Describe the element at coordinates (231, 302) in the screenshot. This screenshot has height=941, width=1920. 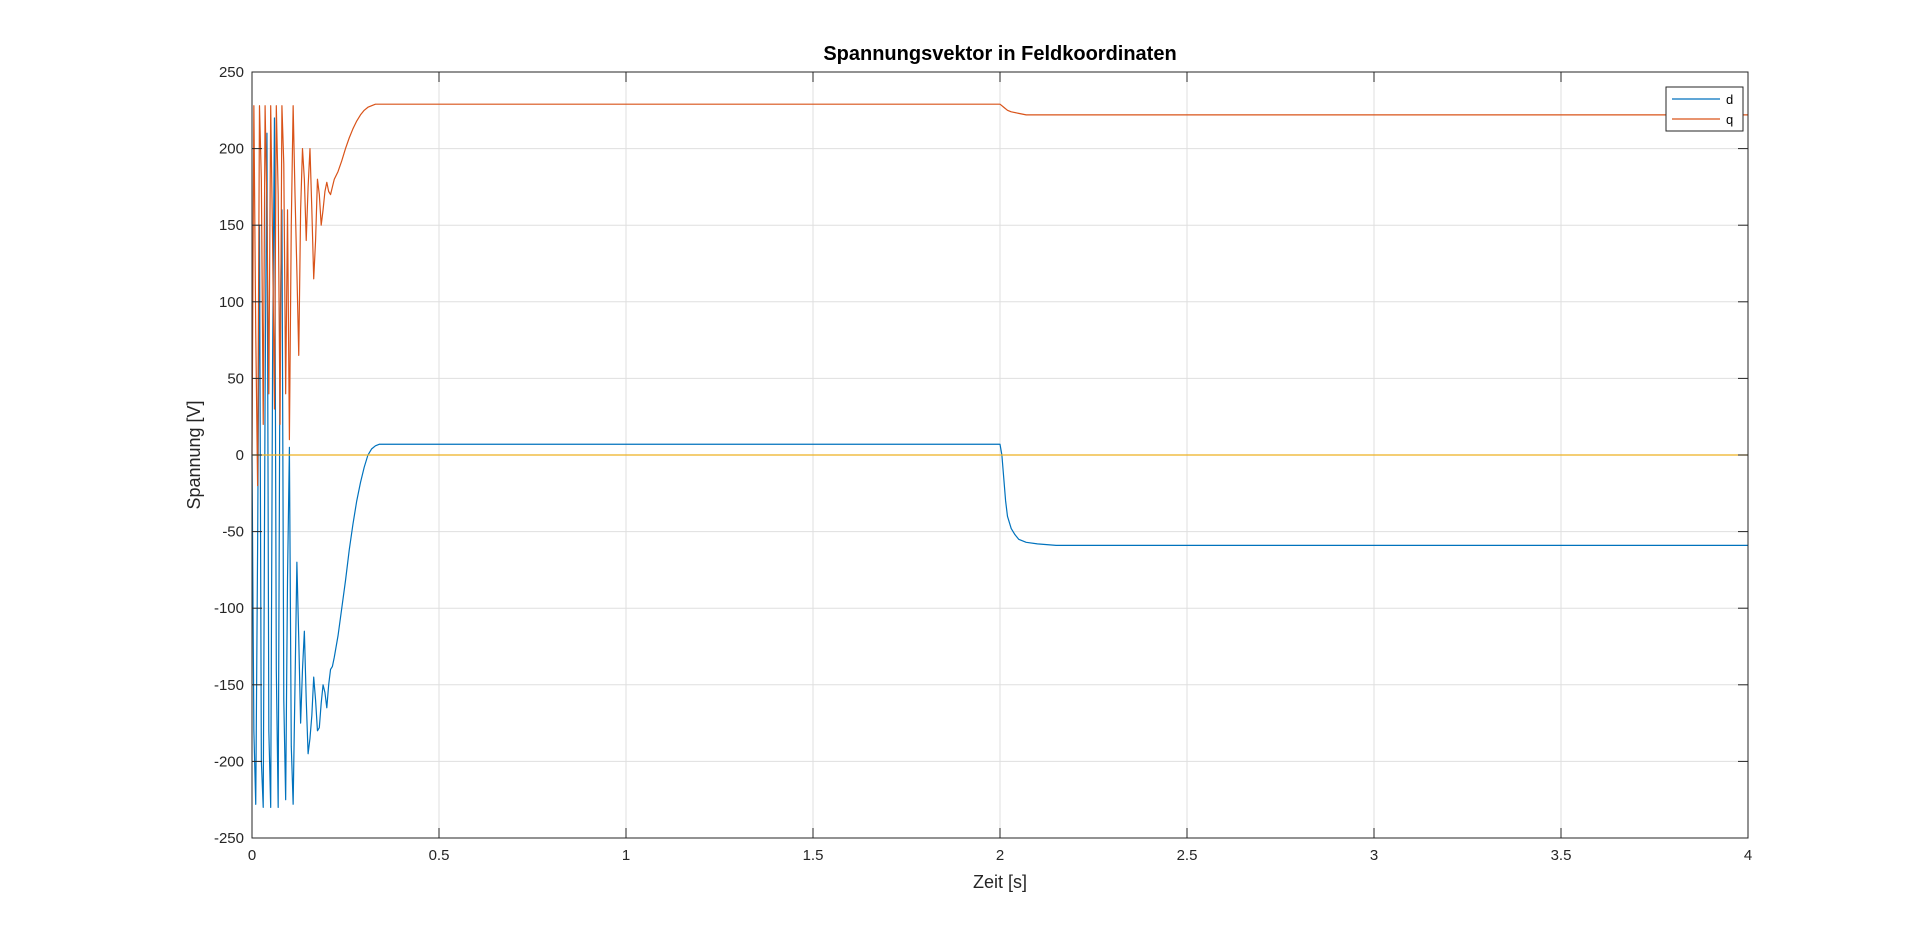
I see `y-tick-label: 100` at that location.